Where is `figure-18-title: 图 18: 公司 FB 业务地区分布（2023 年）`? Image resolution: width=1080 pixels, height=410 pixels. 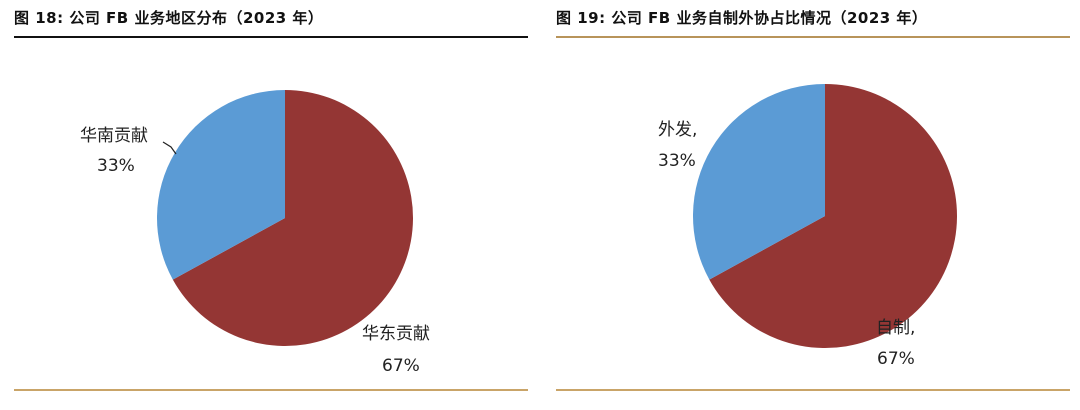
figure-18-title: 图 18: 公司 FB 业务地区分布（2023 年） is located at coordinates (169, 18).